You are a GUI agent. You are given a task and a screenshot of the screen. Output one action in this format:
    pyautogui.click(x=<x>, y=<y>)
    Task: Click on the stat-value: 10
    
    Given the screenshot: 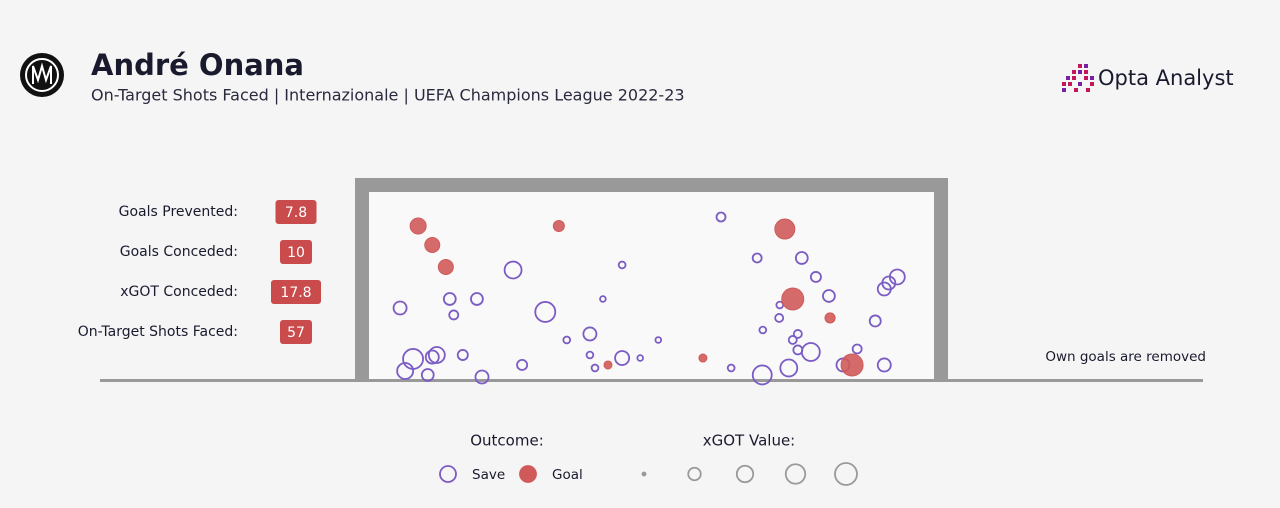 What is the action you would take?
    pyautogui.click(x=296, y=253)
    